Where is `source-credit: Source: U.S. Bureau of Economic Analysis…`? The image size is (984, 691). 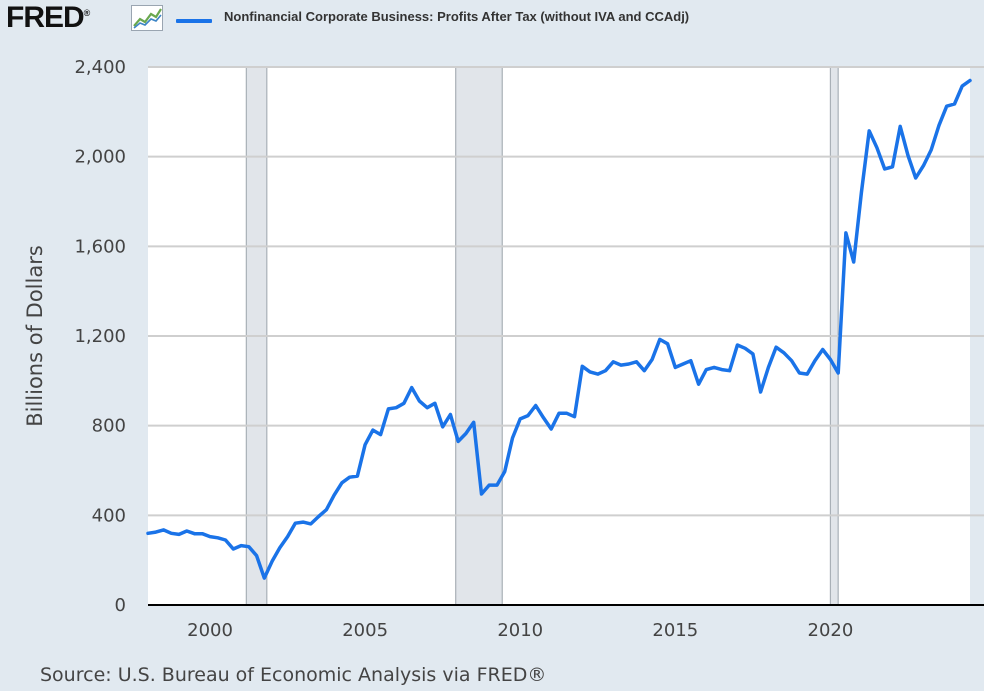 source-credit: Source: U.S. Bureau of Economic Analysis… is located at coordinates (293, 675).